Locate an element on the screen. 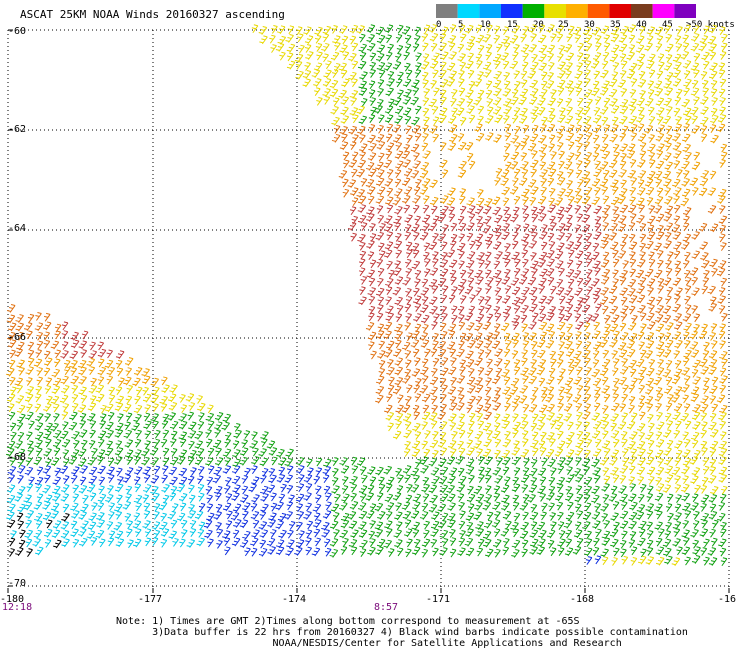  colorbar-label: >50 knots is located at coordinates (710, 25).